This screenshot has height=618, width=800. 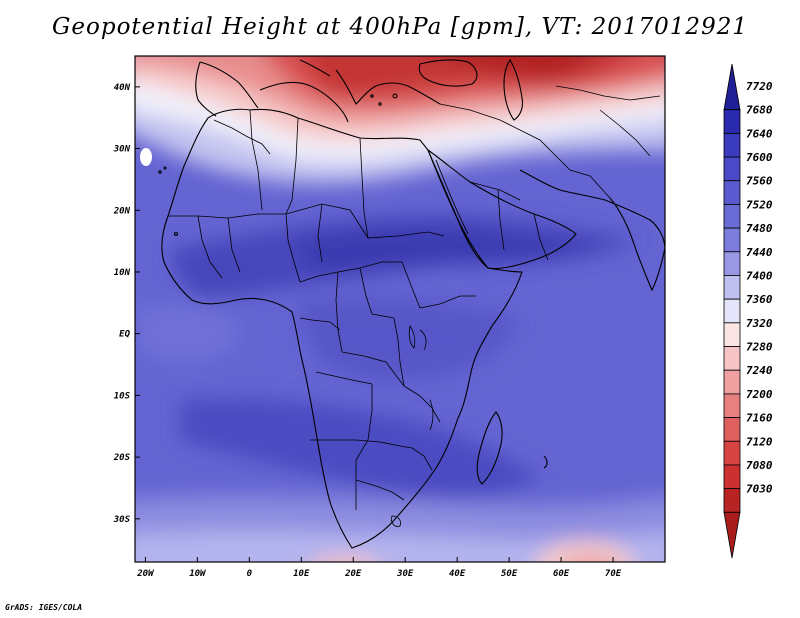 What do you see at coordinates (759, 394) in the screenshot?
I see `colorbar-label: 7200` at bounding box center [759, 394].